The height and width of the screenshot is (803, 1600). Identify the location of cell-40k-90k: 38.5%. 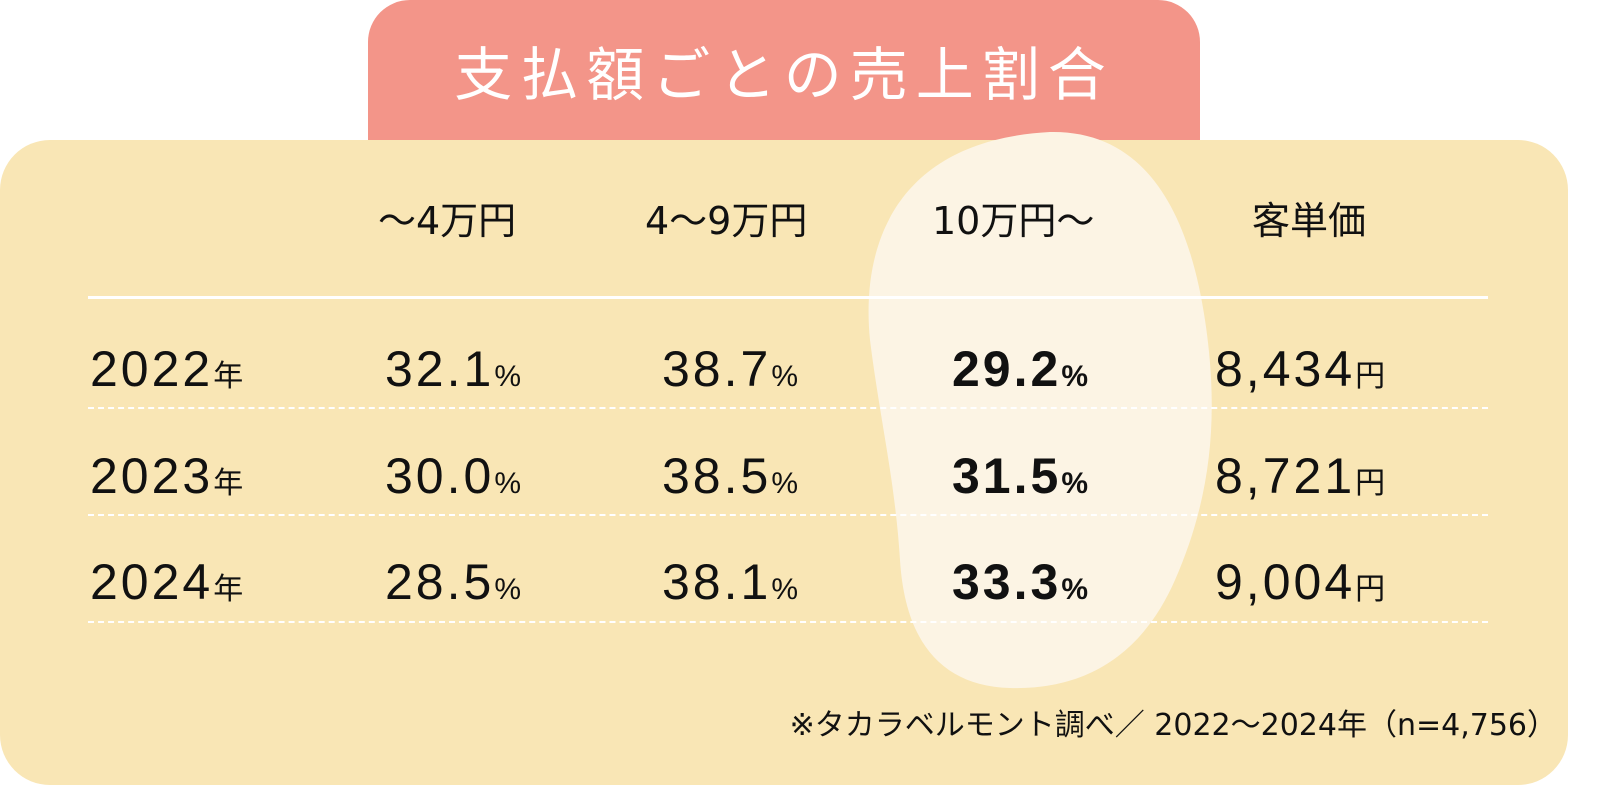
(730, 476).